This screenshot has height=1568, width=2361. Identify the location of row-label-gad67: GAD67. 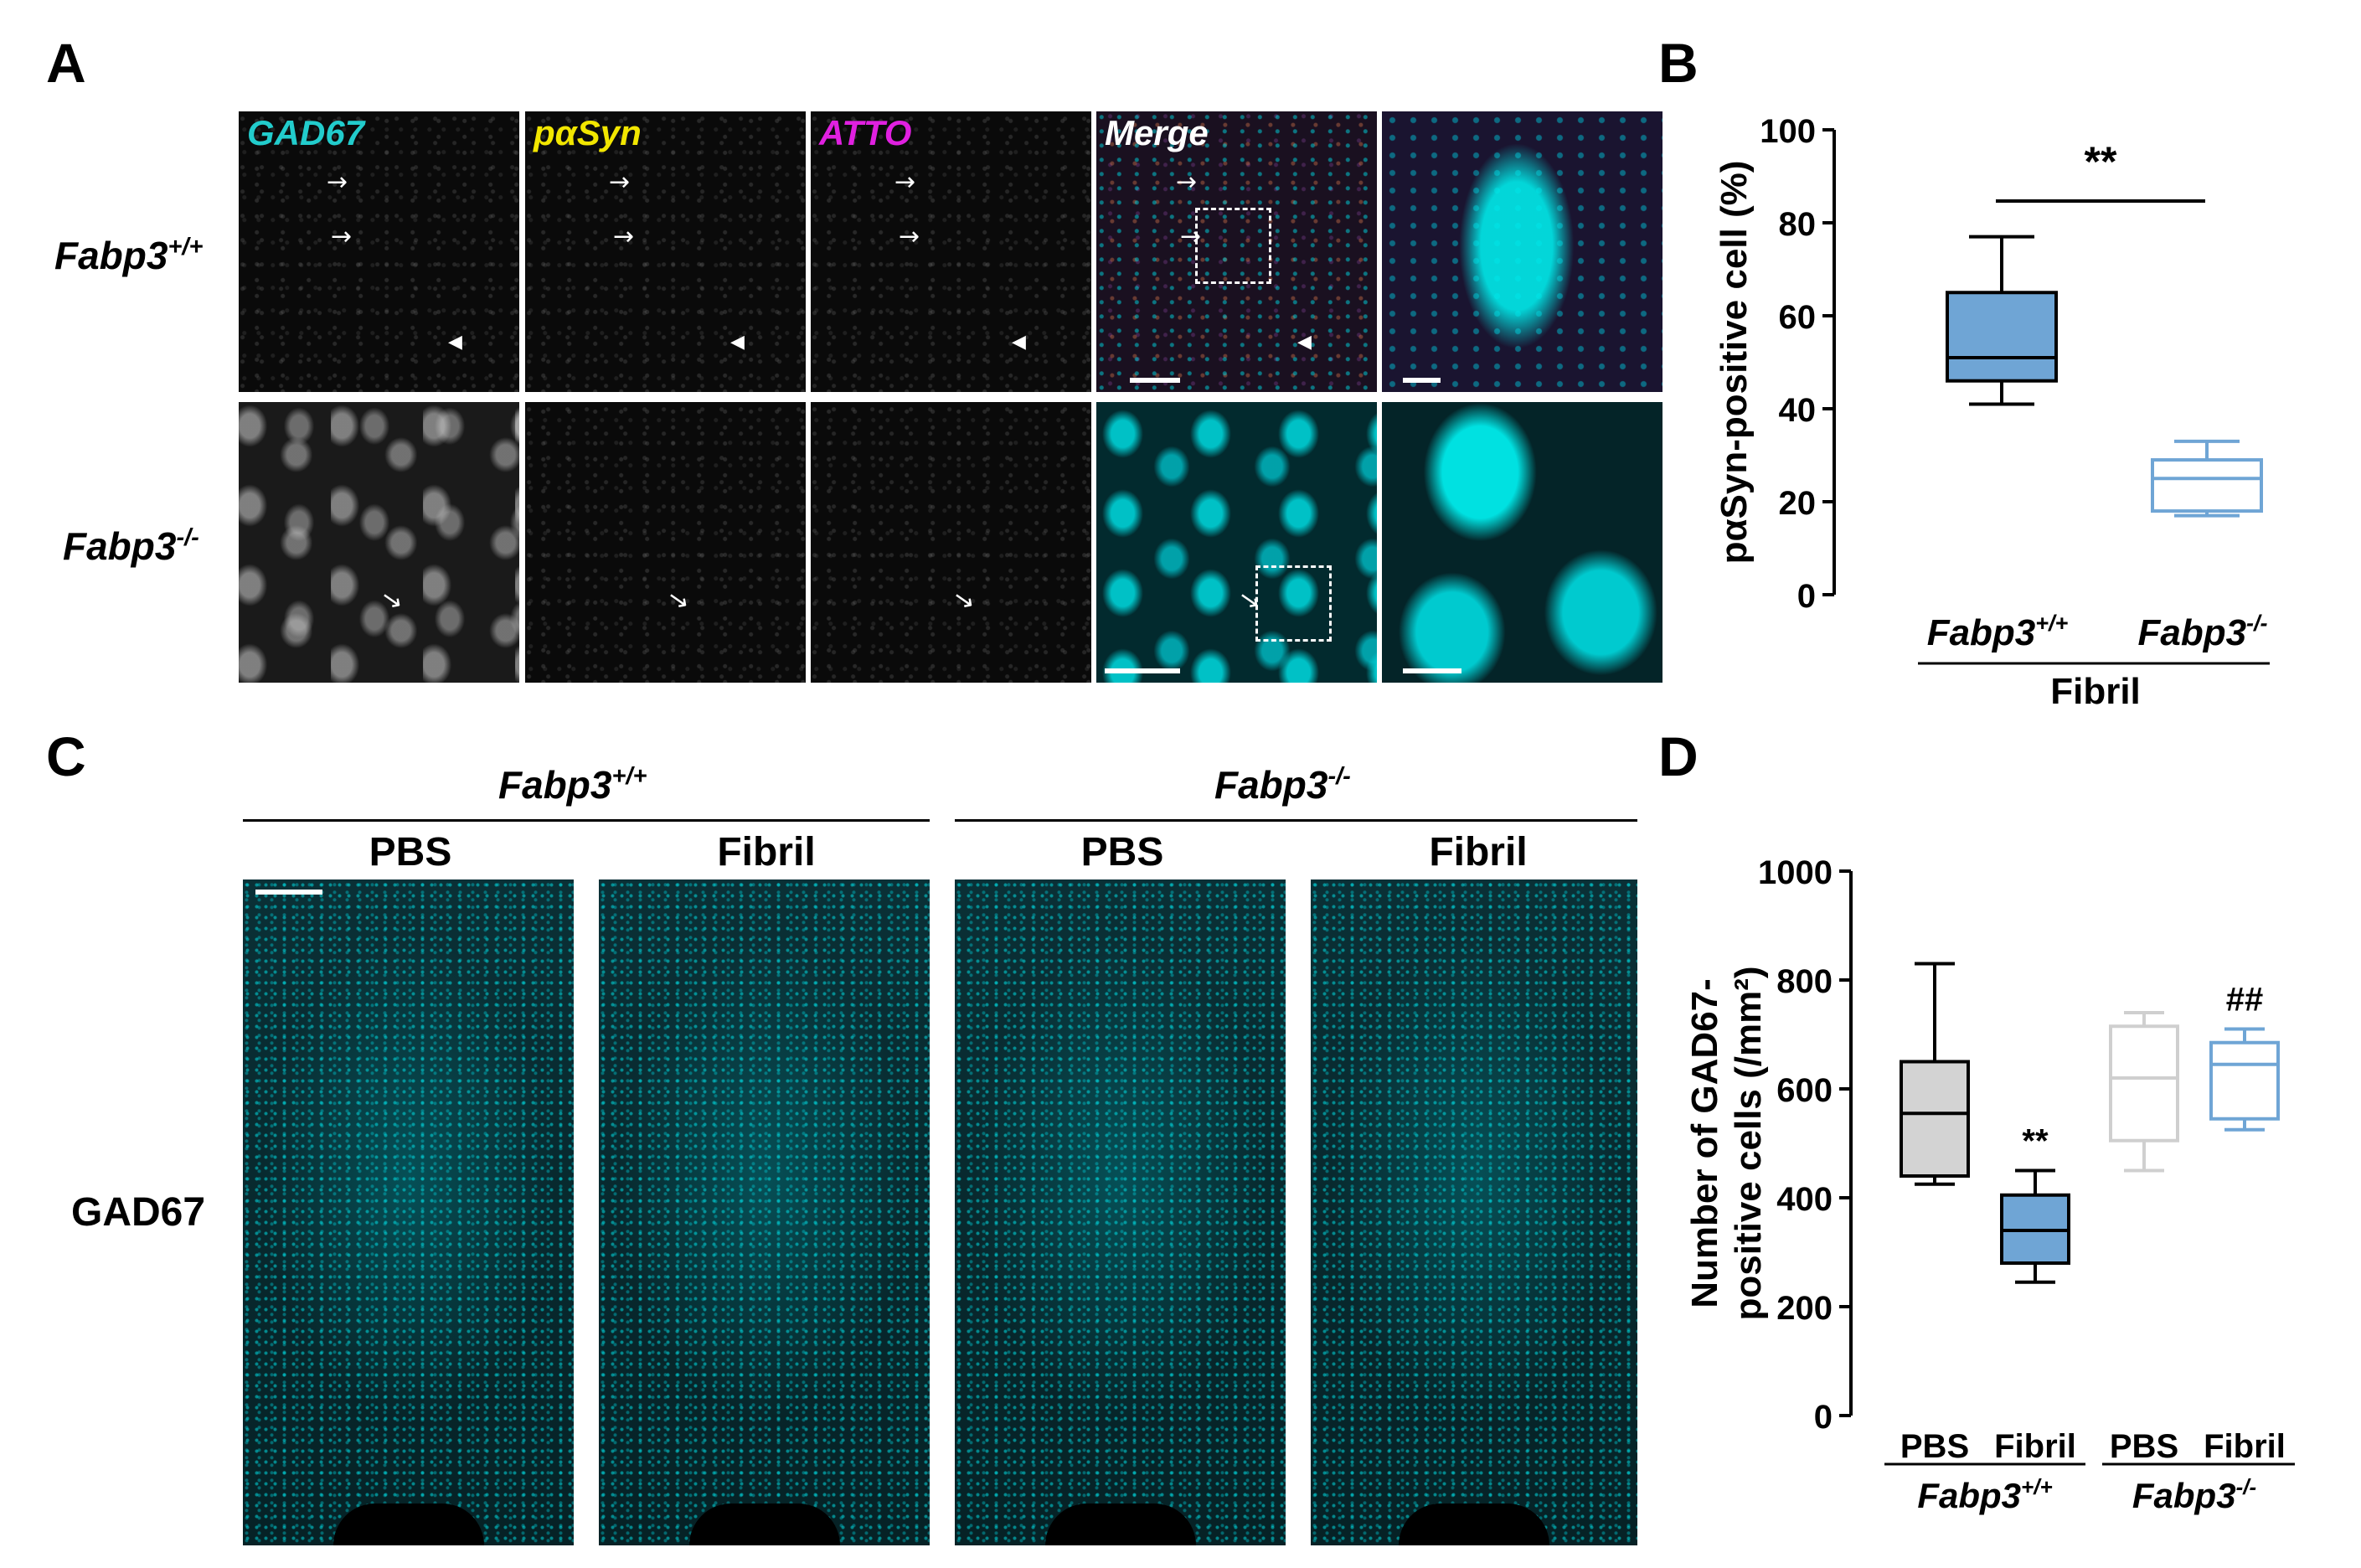
(138, 1213).